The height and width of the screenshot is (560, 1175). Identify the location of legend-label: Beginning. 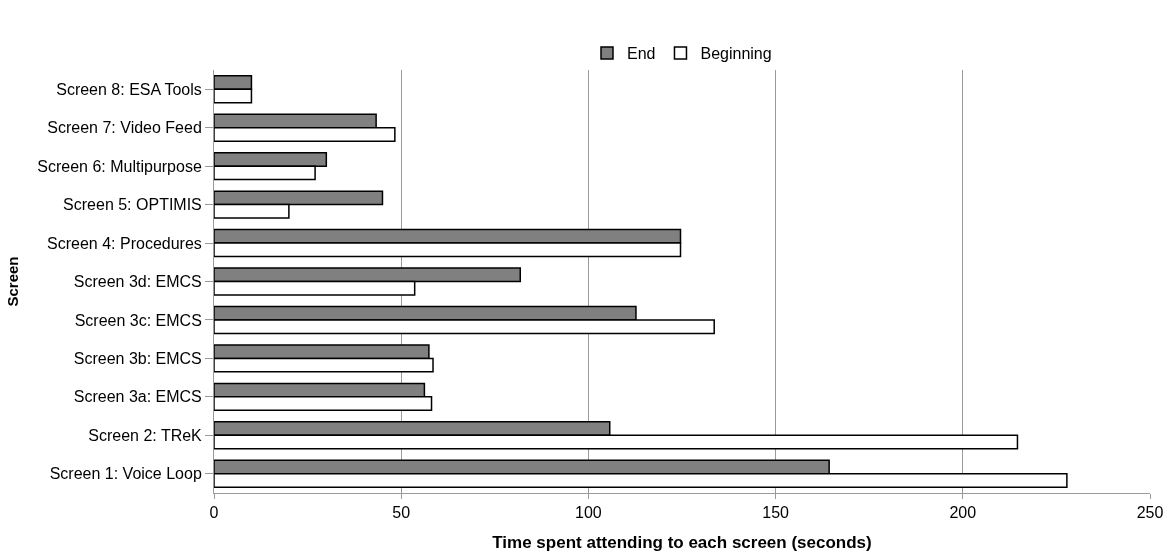
(736, 54).